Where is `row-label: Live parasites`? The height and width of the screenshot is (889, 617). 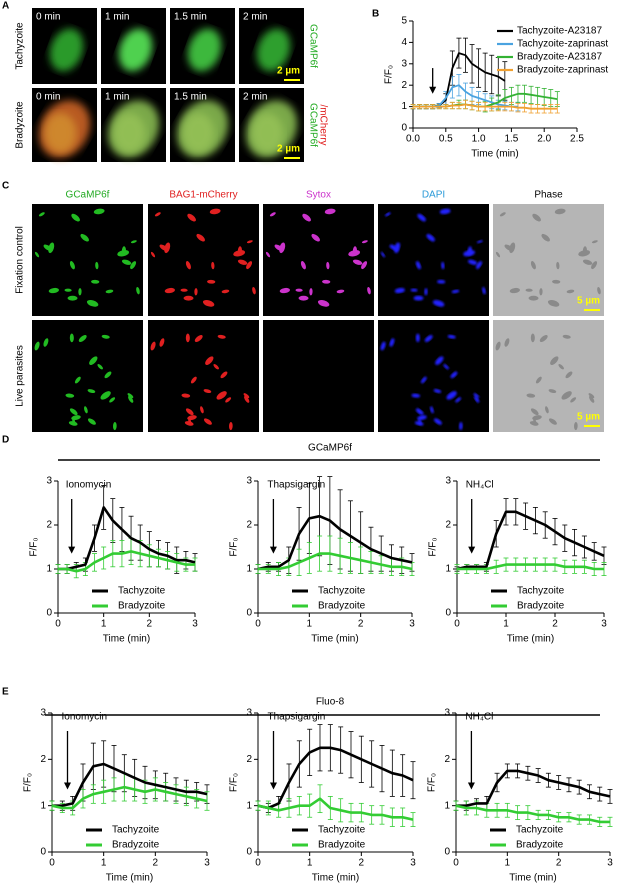 row-label: Live parasites is located at coordinates (20, 376).